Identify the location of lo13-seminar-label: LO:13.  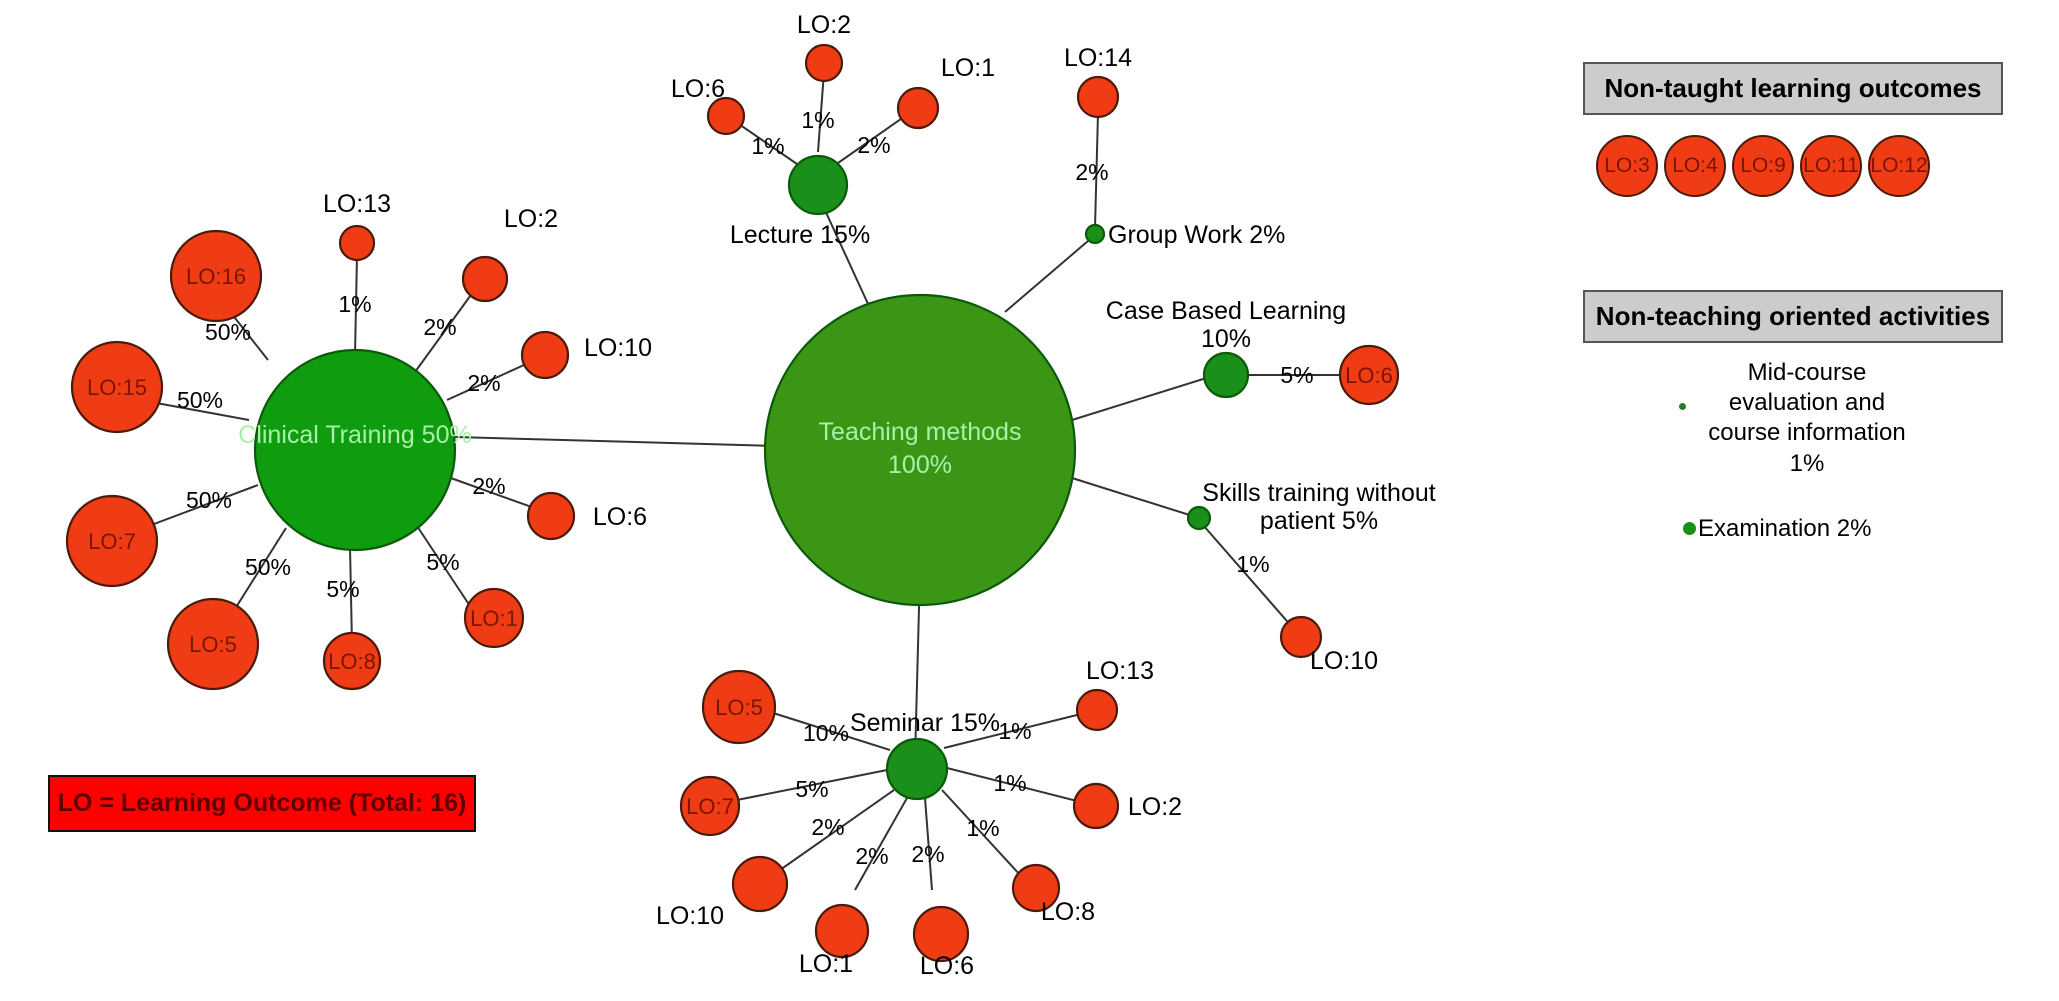
(1120, 671).